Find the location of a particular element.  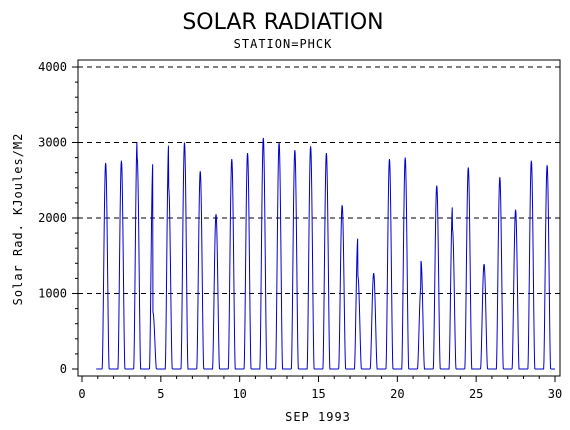

x-axis-label: SEP 1993 is located at coordinates (318, 417).